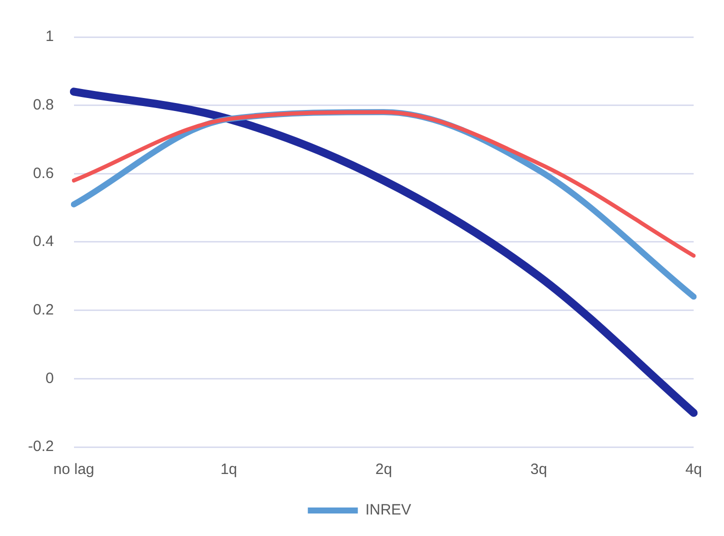 The height and width of the screenshot is (536, 724). What do you see at coordinates (43, 105) in the screenshot?
I see `y-tick-label: 0.8` at bounding box center [43, 105].